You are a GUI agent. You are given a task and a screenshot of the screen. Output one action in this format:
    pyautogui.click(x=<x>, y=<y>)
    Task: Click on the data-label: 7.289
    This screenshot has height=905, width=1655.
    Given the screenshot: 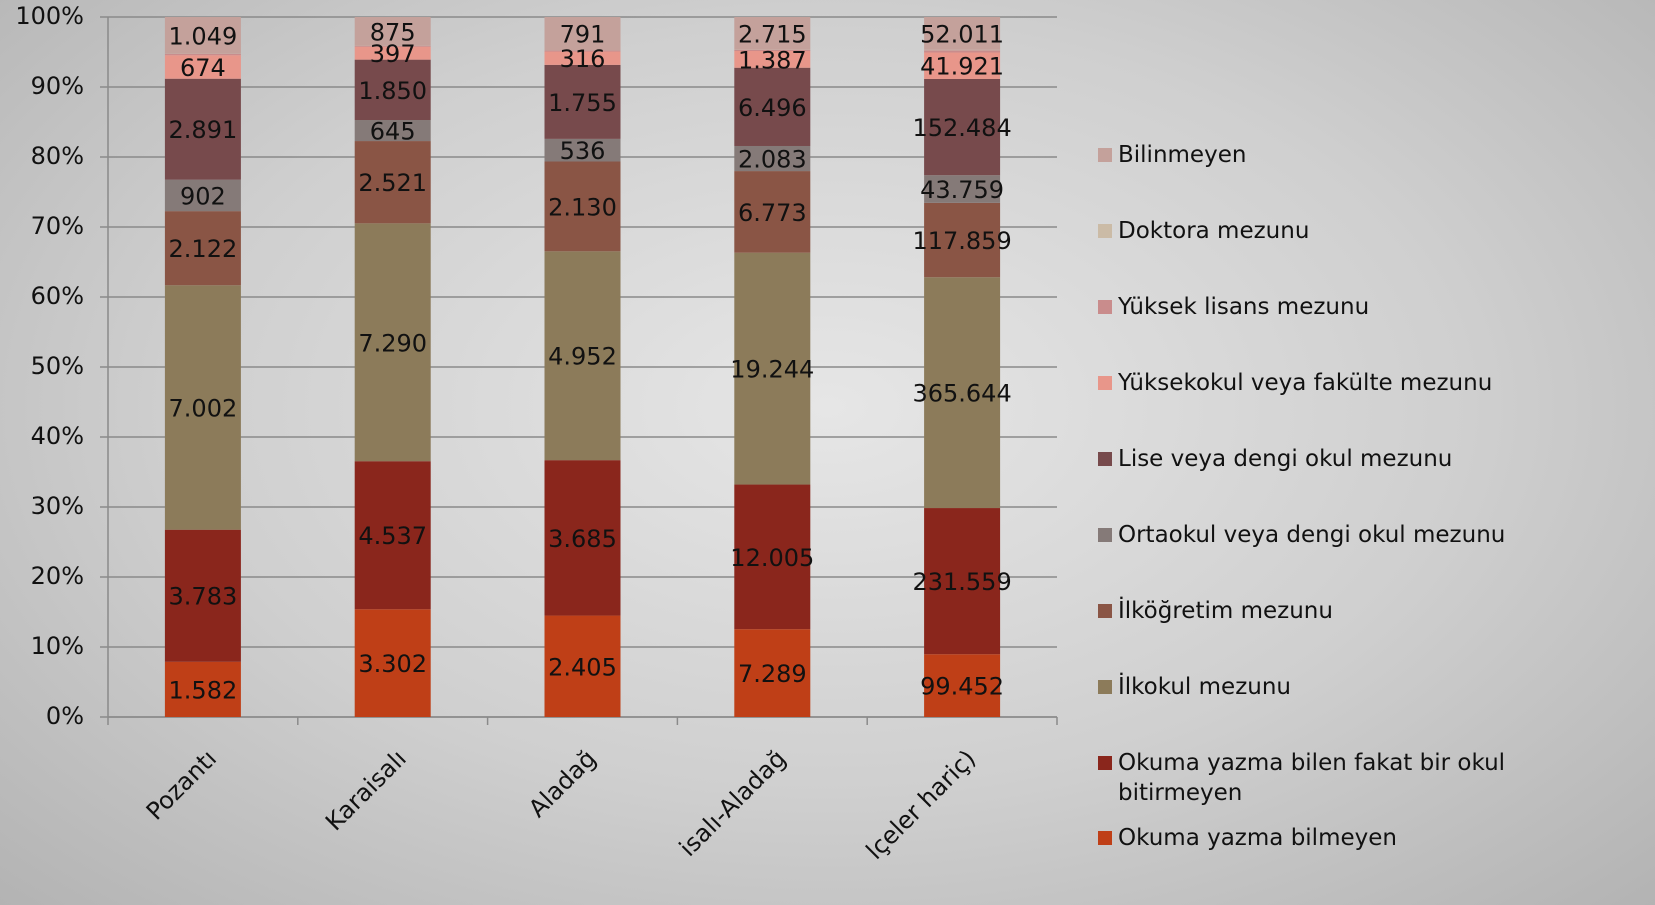 What is the action you would take?
    pyautogui.click(x=772, y=674)
    